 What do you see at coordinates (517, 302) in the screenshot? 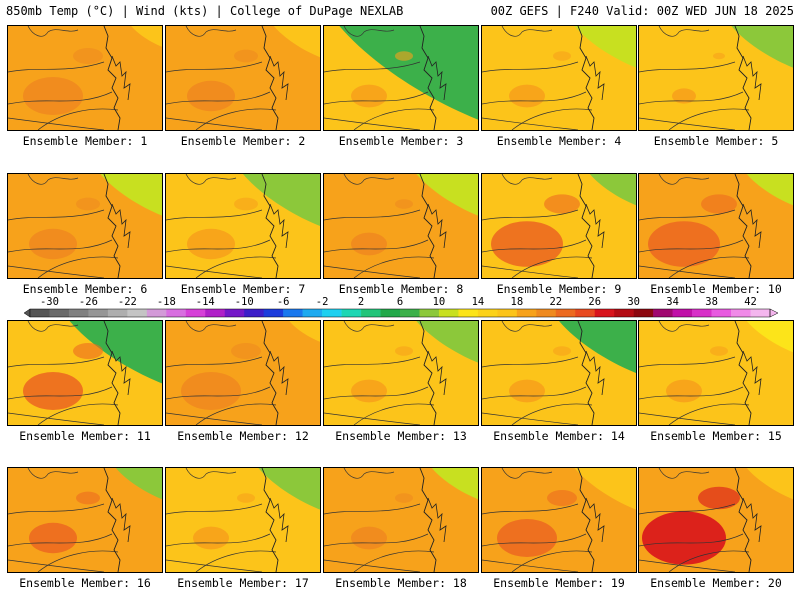
I see `colorbar-tick-label: 18` at bounding box center [517, 302].